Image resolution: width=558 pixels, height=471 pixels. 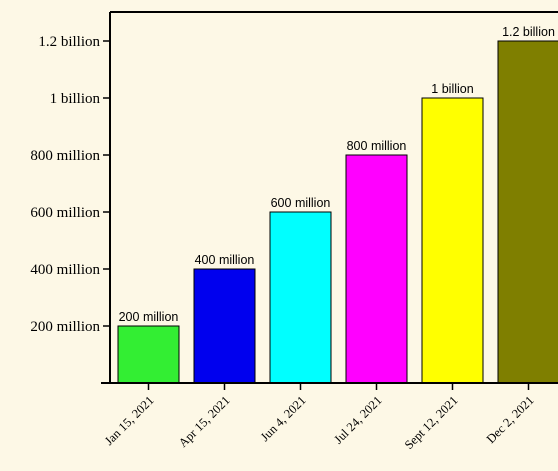 What do you see at coordinates (129, 420) in the screenshot?
I see `x-tick-label-1: Jan 15, 2021` at bounding box center [129, 420].